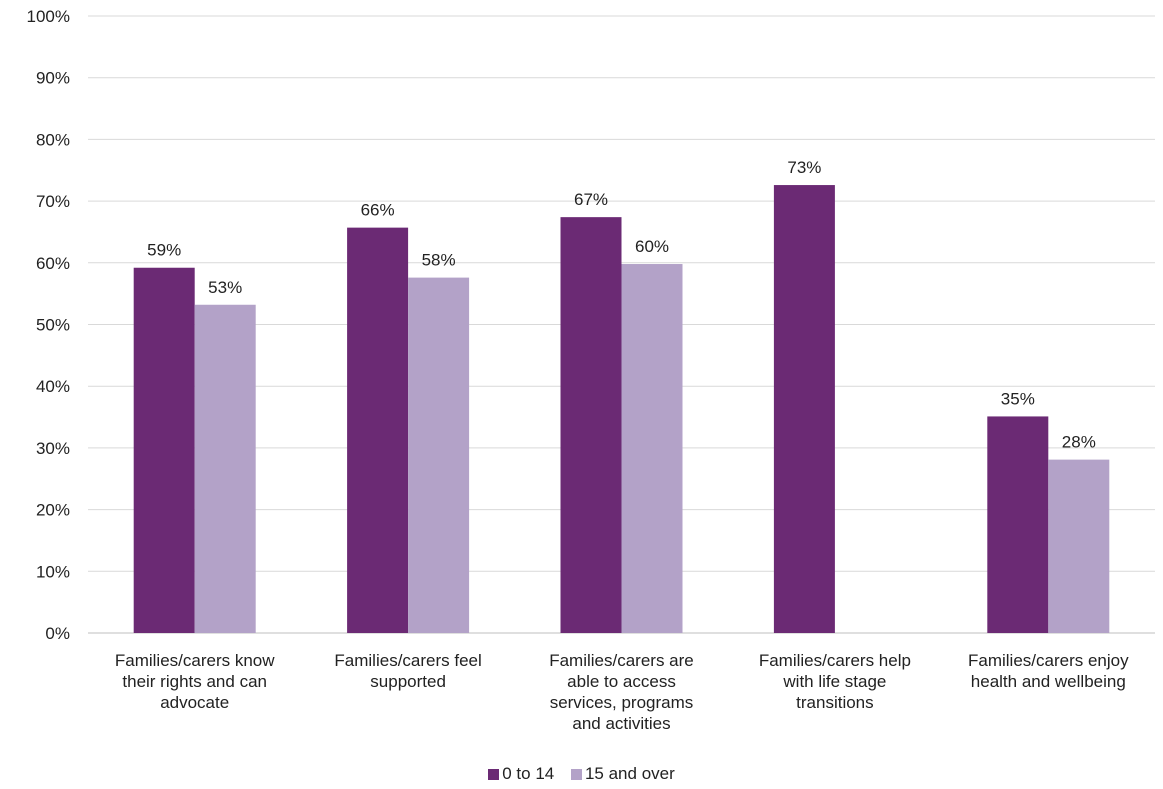 The image size is (1163, 789). I want to click on y-tick-label: 100%, so click(48, 16).